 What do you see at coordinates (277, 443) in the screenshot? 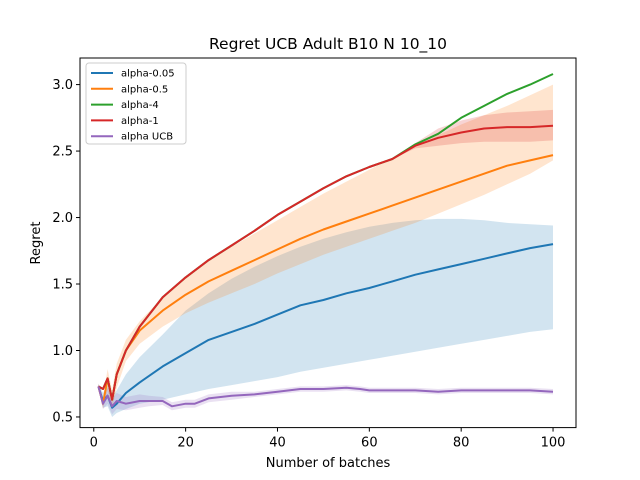
I see `x-tick-label: 40` at bounding box center [277, 443].